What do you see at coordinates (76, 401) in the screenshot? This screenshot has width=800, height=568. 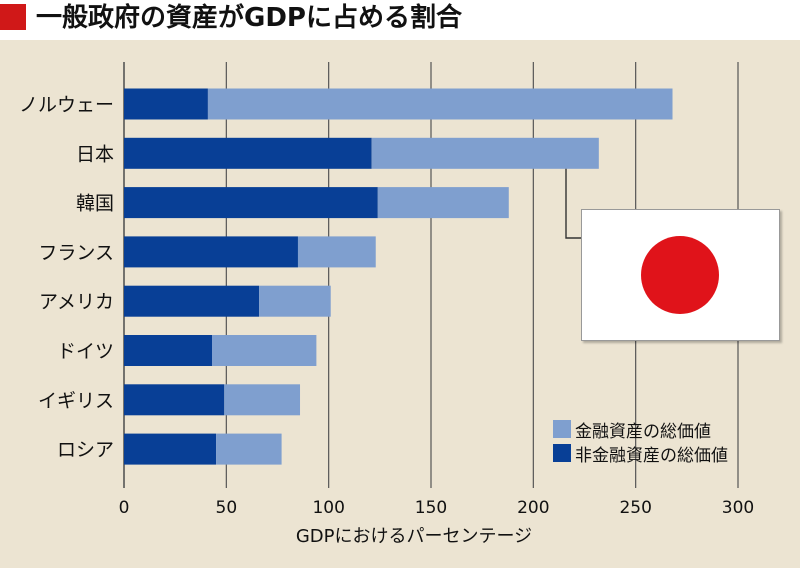 I see `category-label: イギリス` at bounding box center [76, 401].